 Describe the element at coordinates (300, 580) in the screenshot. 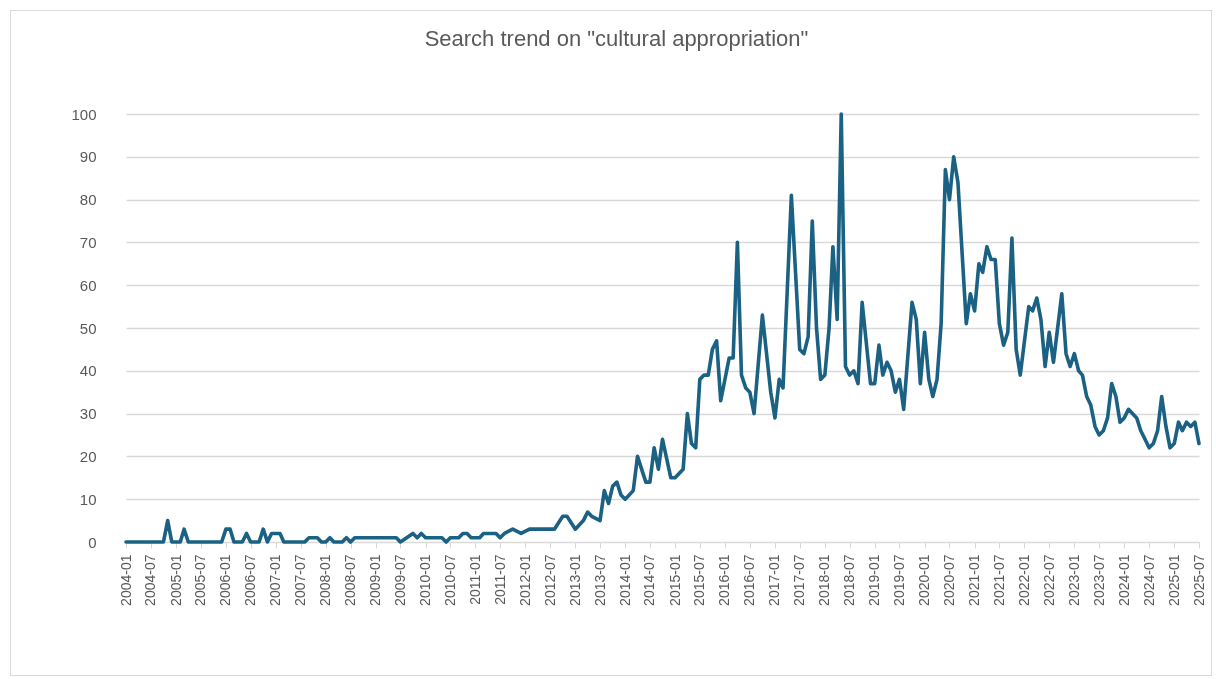

I see `x-tick-label: 2007-07` at that location.